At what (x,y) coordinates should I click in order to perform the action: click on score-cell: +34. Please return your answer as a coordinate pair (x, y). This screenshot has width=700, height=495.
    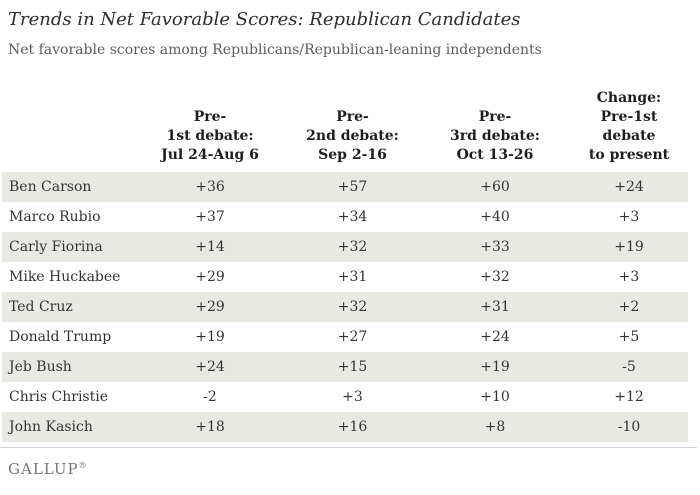
    Looking at the image, I should click on (352, 217).